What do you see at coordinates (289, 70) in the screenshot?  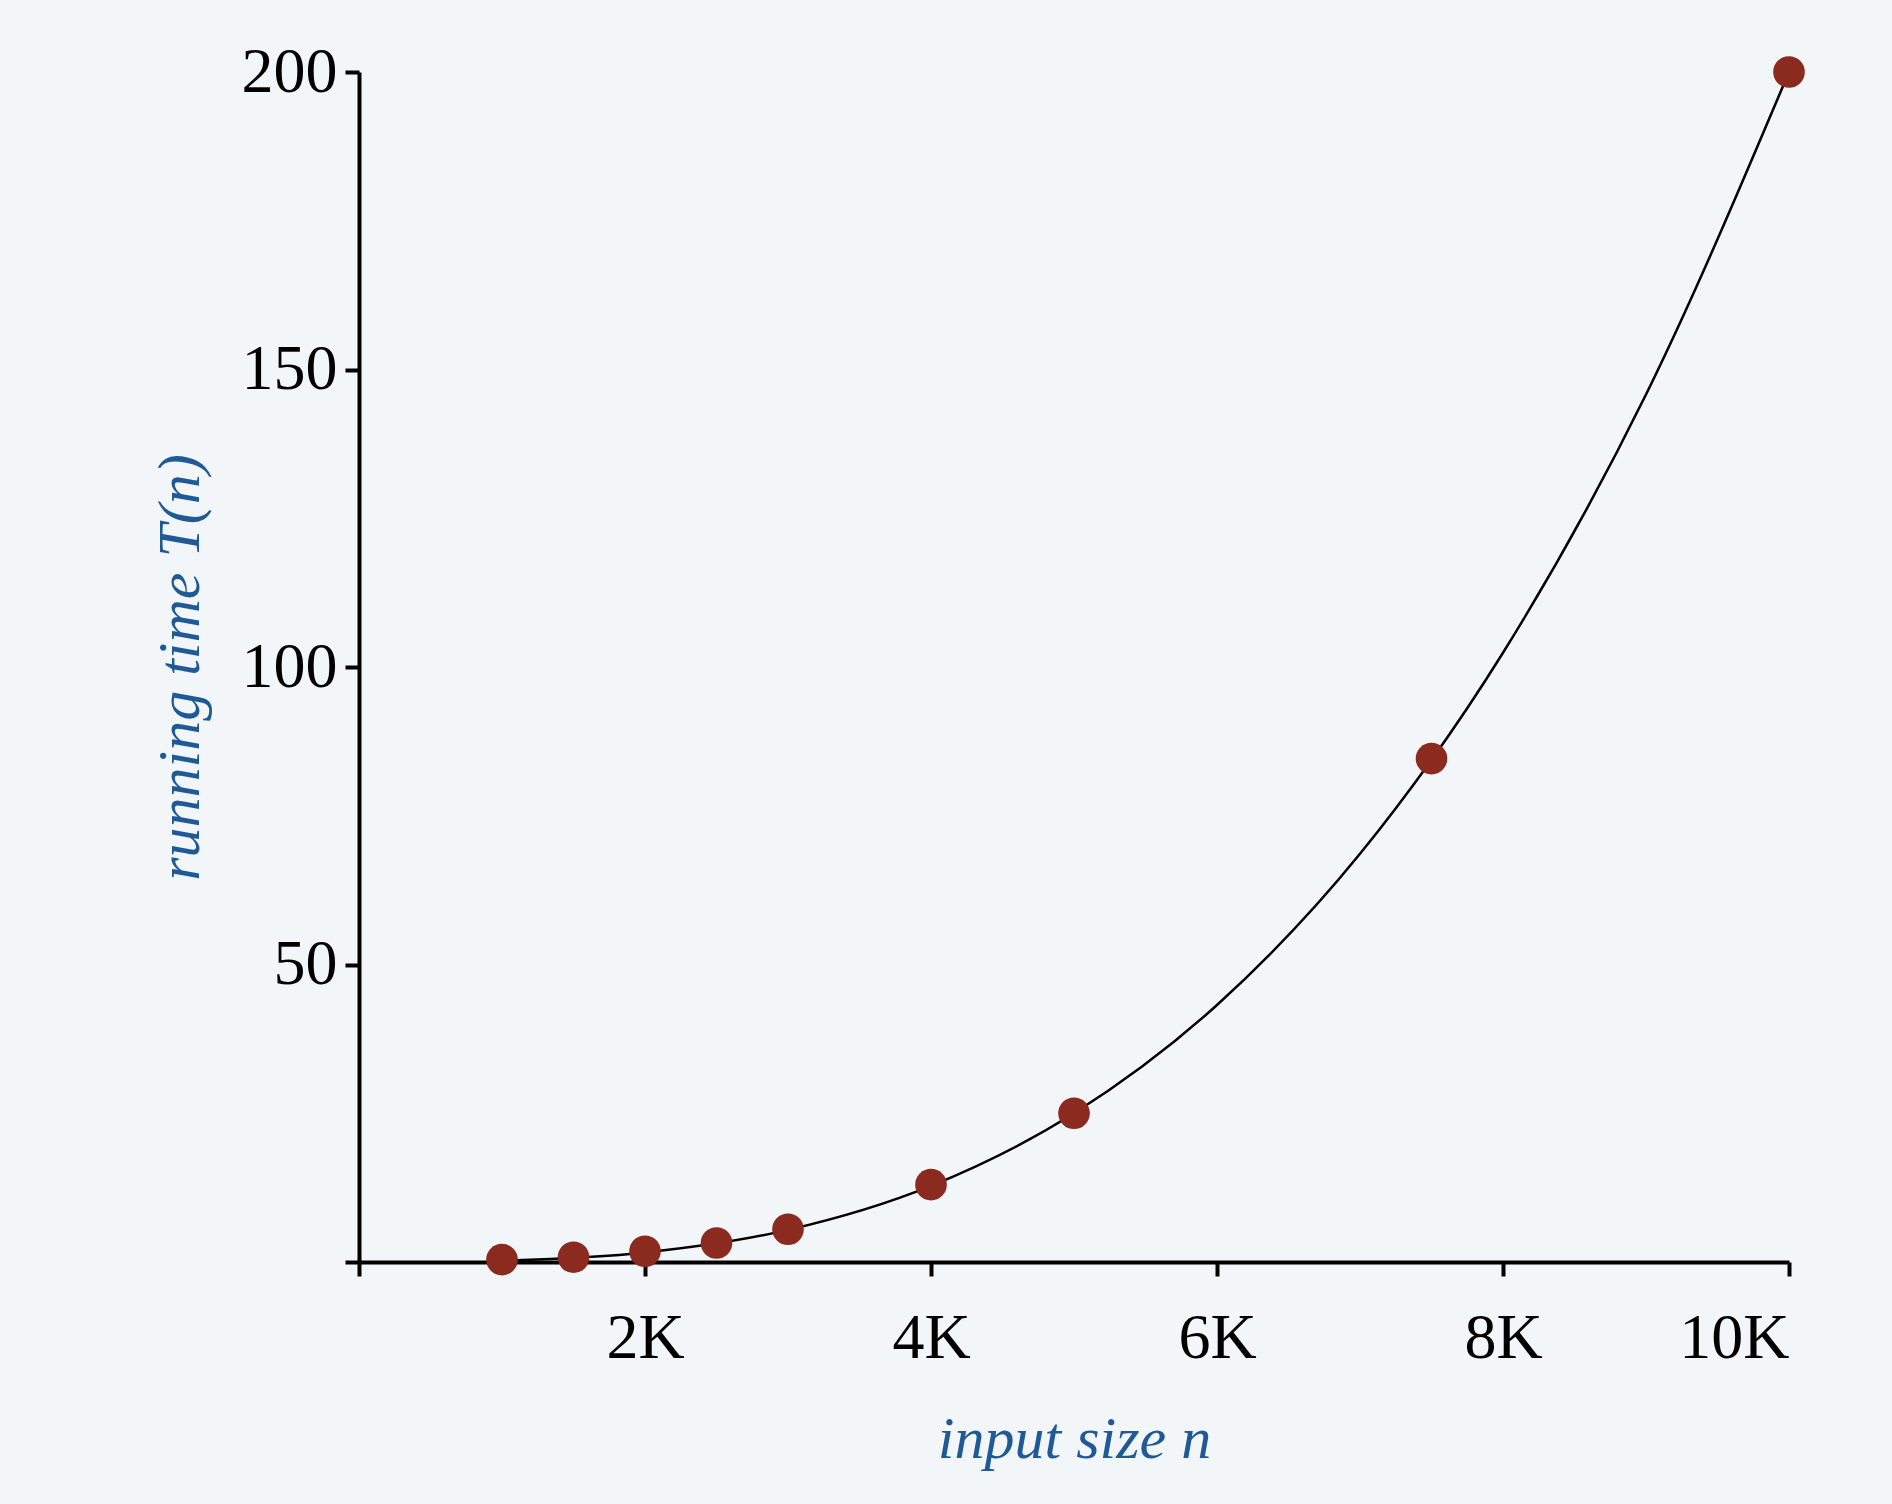 I see `y-tick-label: 200` at bounding box center [289, 70].